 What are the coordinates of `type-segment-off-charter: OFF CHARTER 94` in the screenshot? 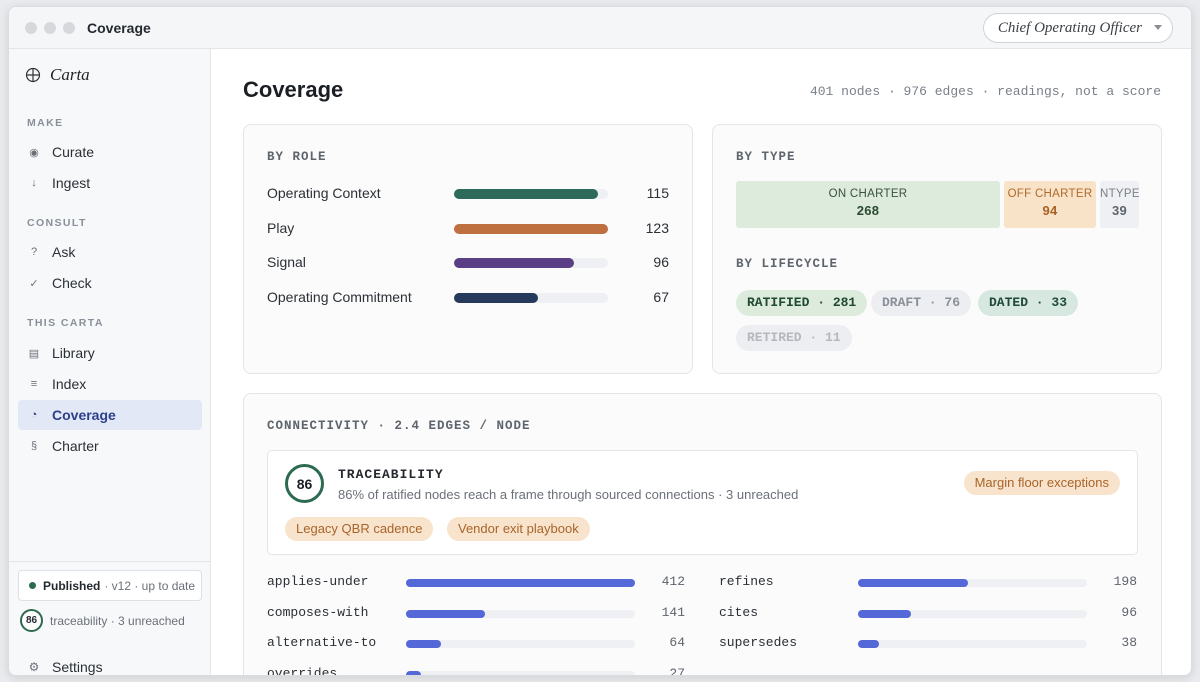 It's located at (1050, 204).